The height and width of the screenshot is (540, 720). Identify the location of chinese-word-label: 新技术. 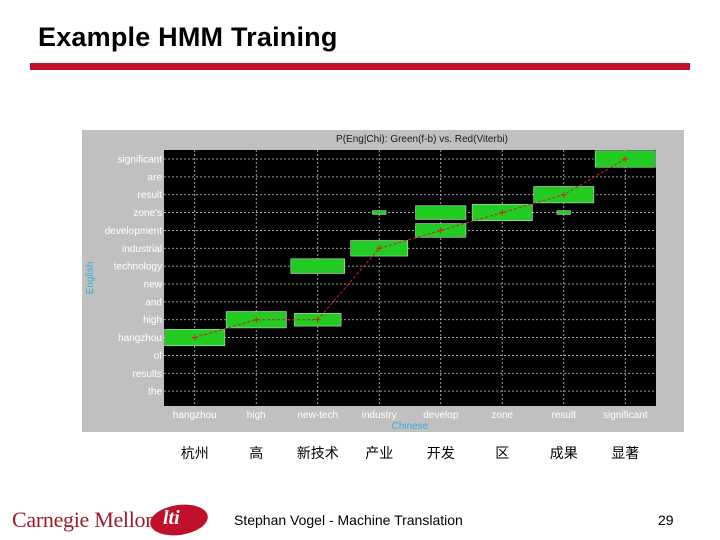
(317, 454).